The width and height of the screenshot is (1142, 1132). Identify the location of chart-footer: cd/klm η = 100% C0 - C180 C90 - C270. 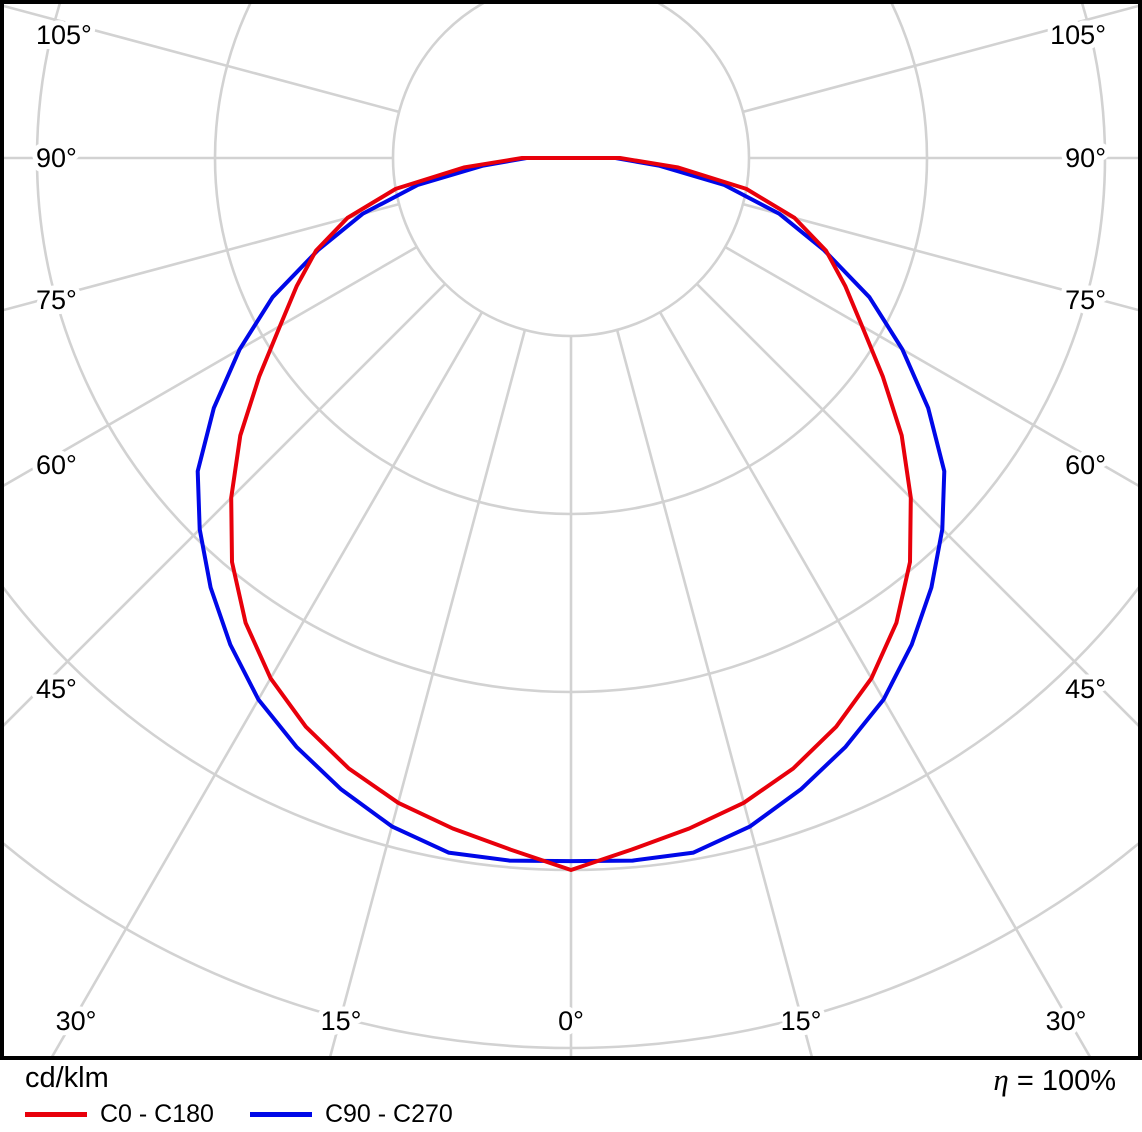
(571, 1096).